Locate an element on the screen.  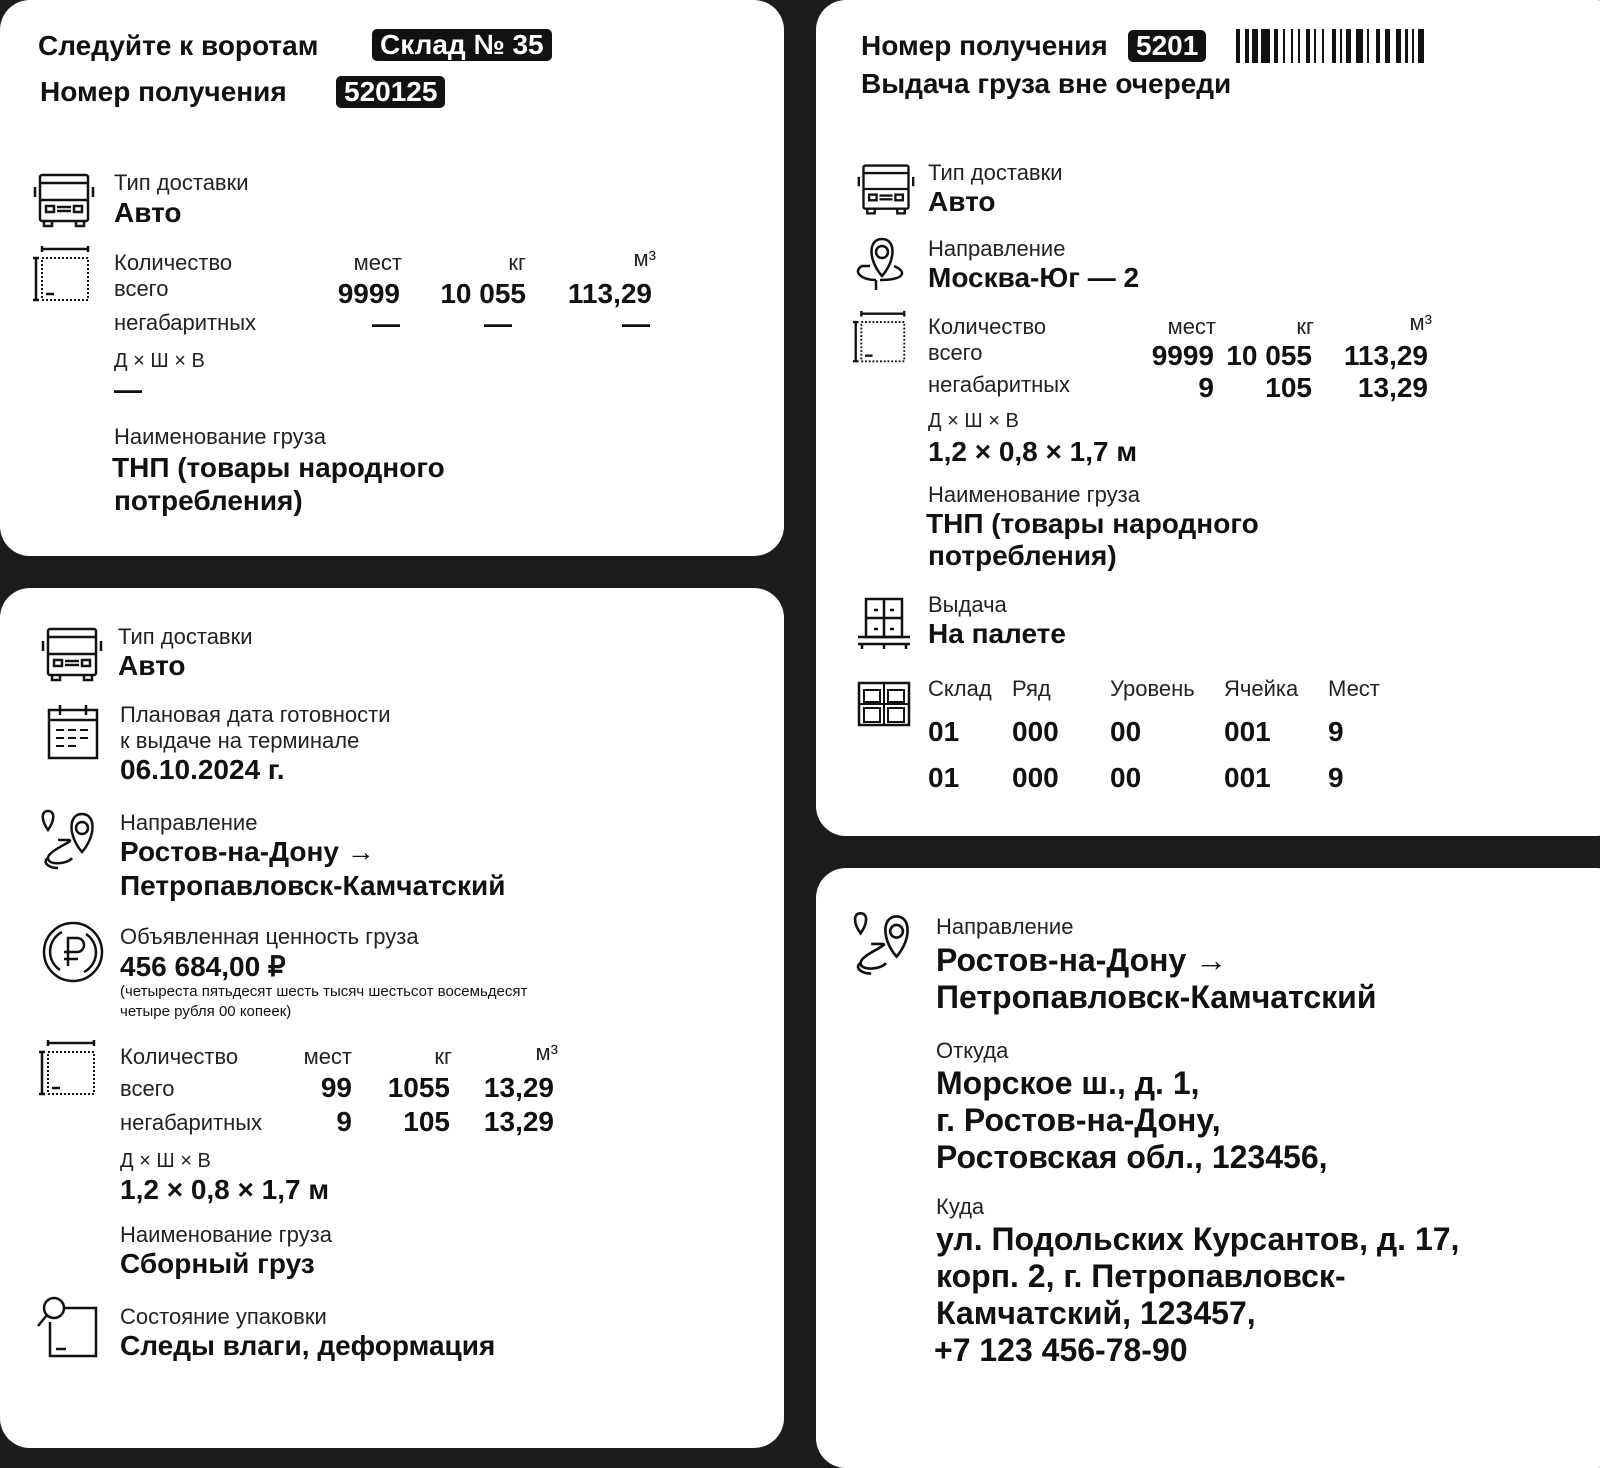
oversize-places: — is located at coordinates (386, 323).